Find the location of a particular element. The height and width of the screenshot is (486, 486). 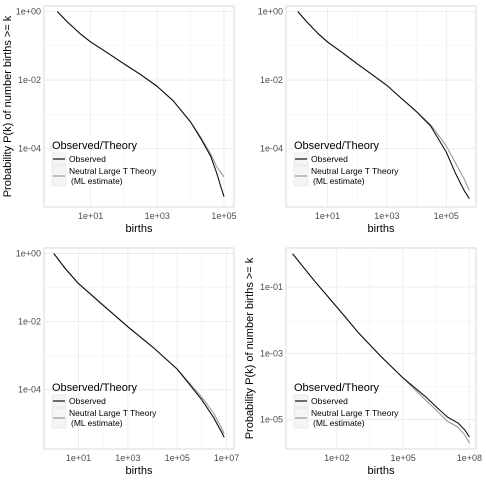

y-tick-label: 1e-05 is located at coordinates (271, 420).